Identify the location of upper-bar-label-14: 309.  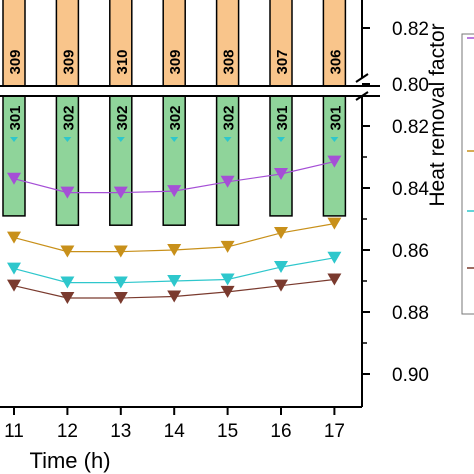
(175, 61).